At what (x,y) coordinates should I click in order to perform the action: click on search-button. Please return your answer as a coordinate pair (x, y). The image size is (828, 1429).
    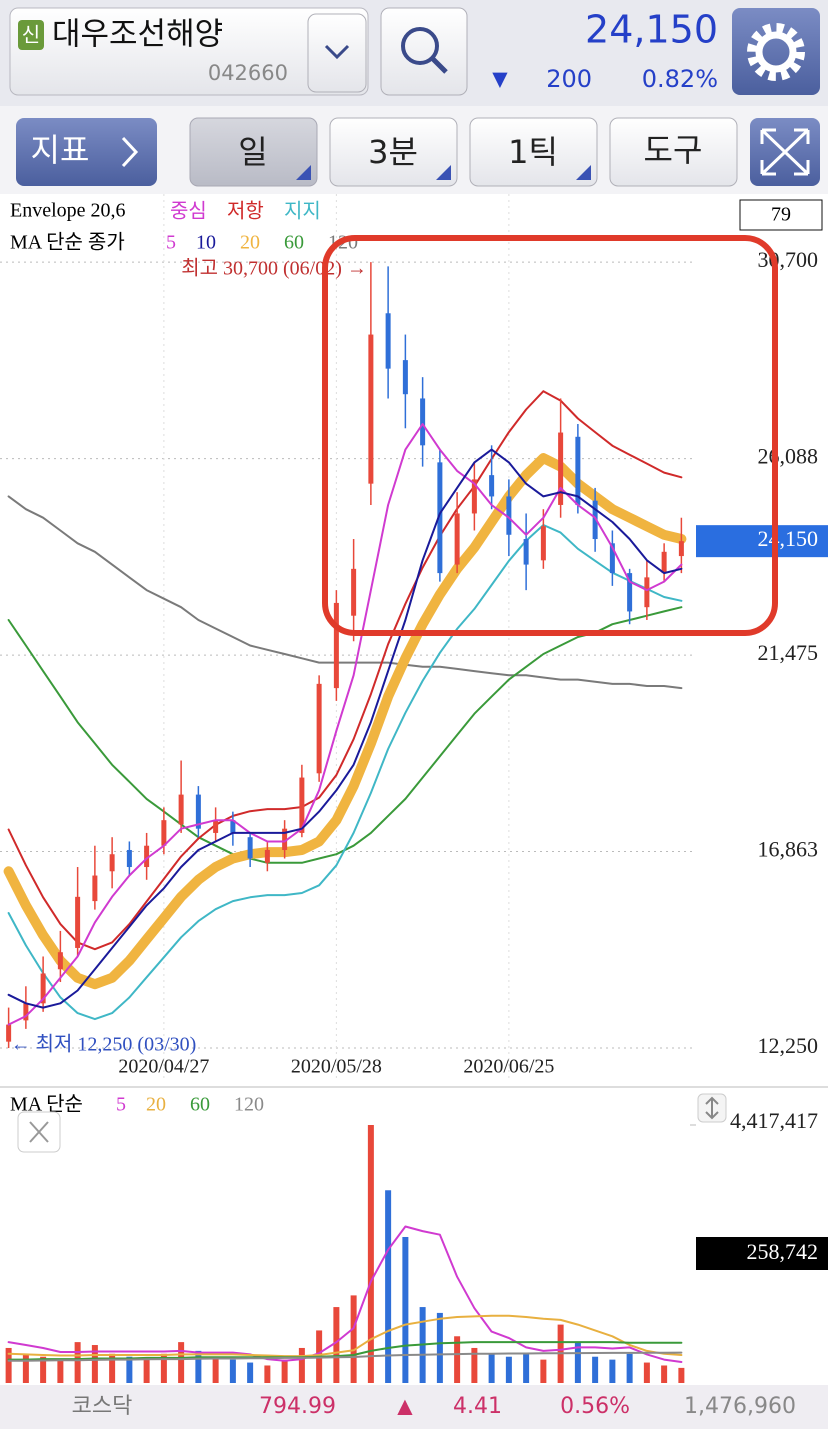
    Looking at the image, I should click on (424, 51).